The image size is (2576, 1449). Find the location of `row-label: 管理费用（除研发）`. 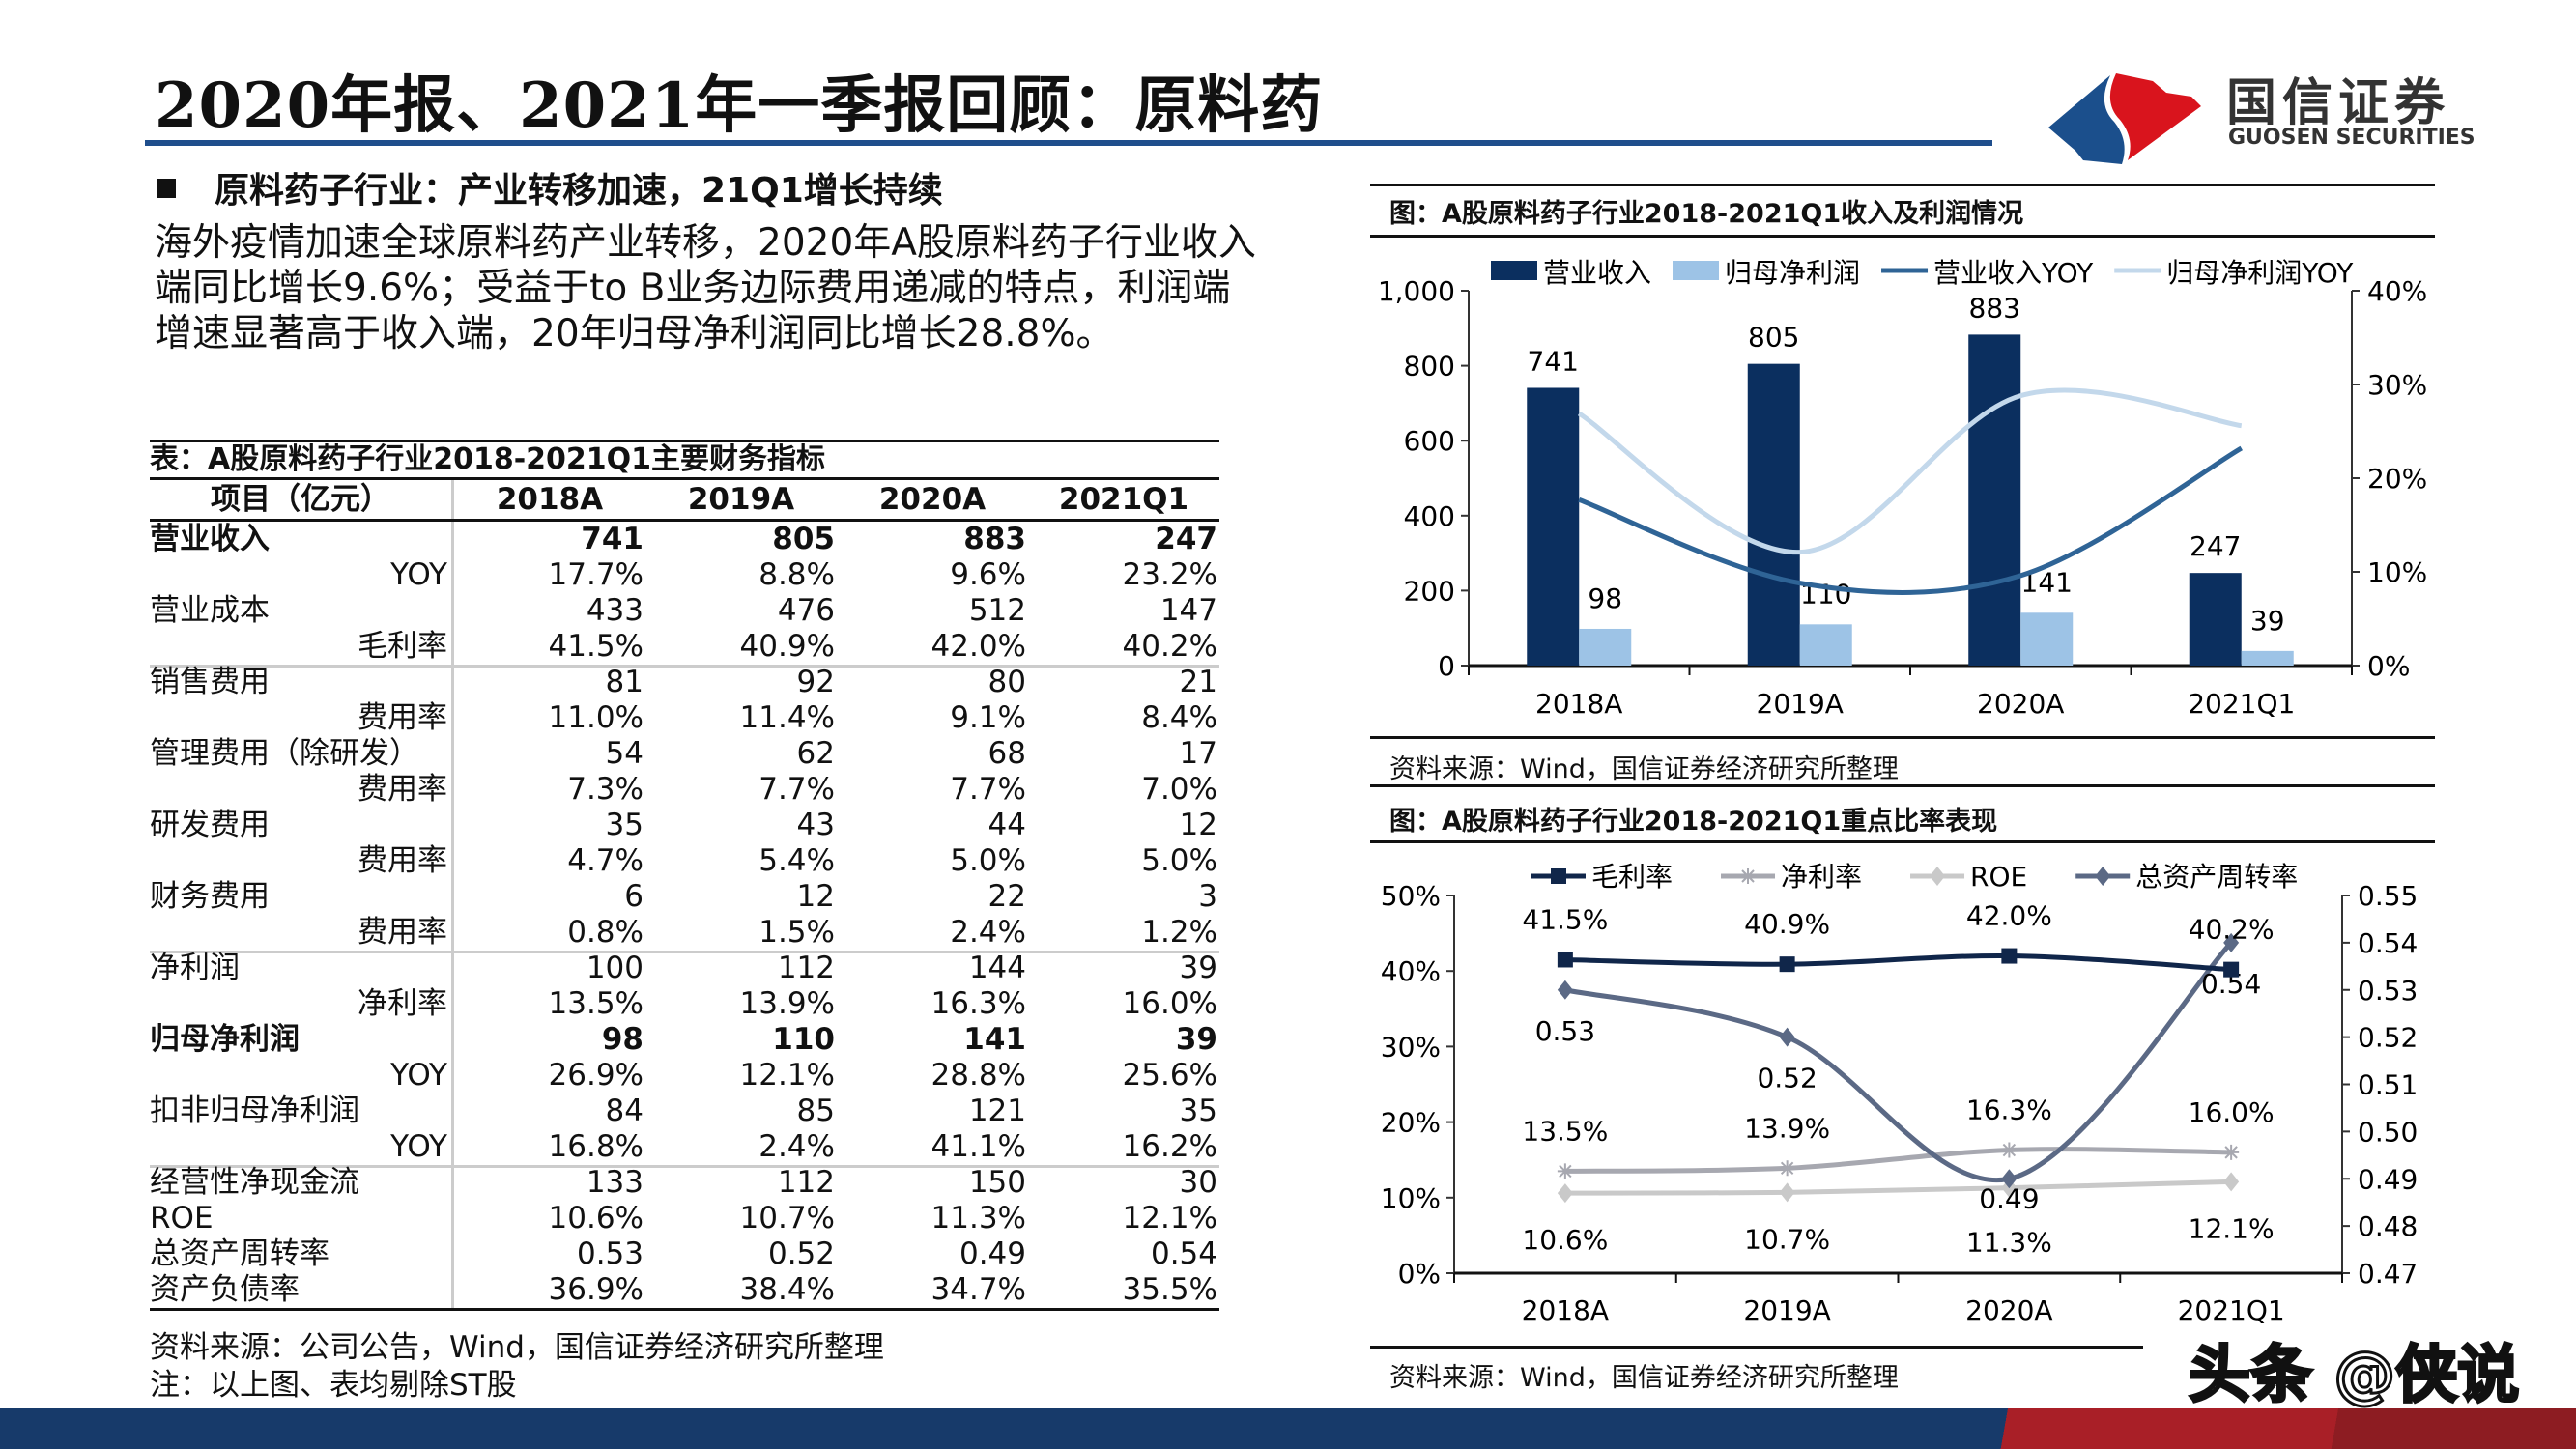

row-label: 管理费用（除研发） is located at coordinates (302, 754).